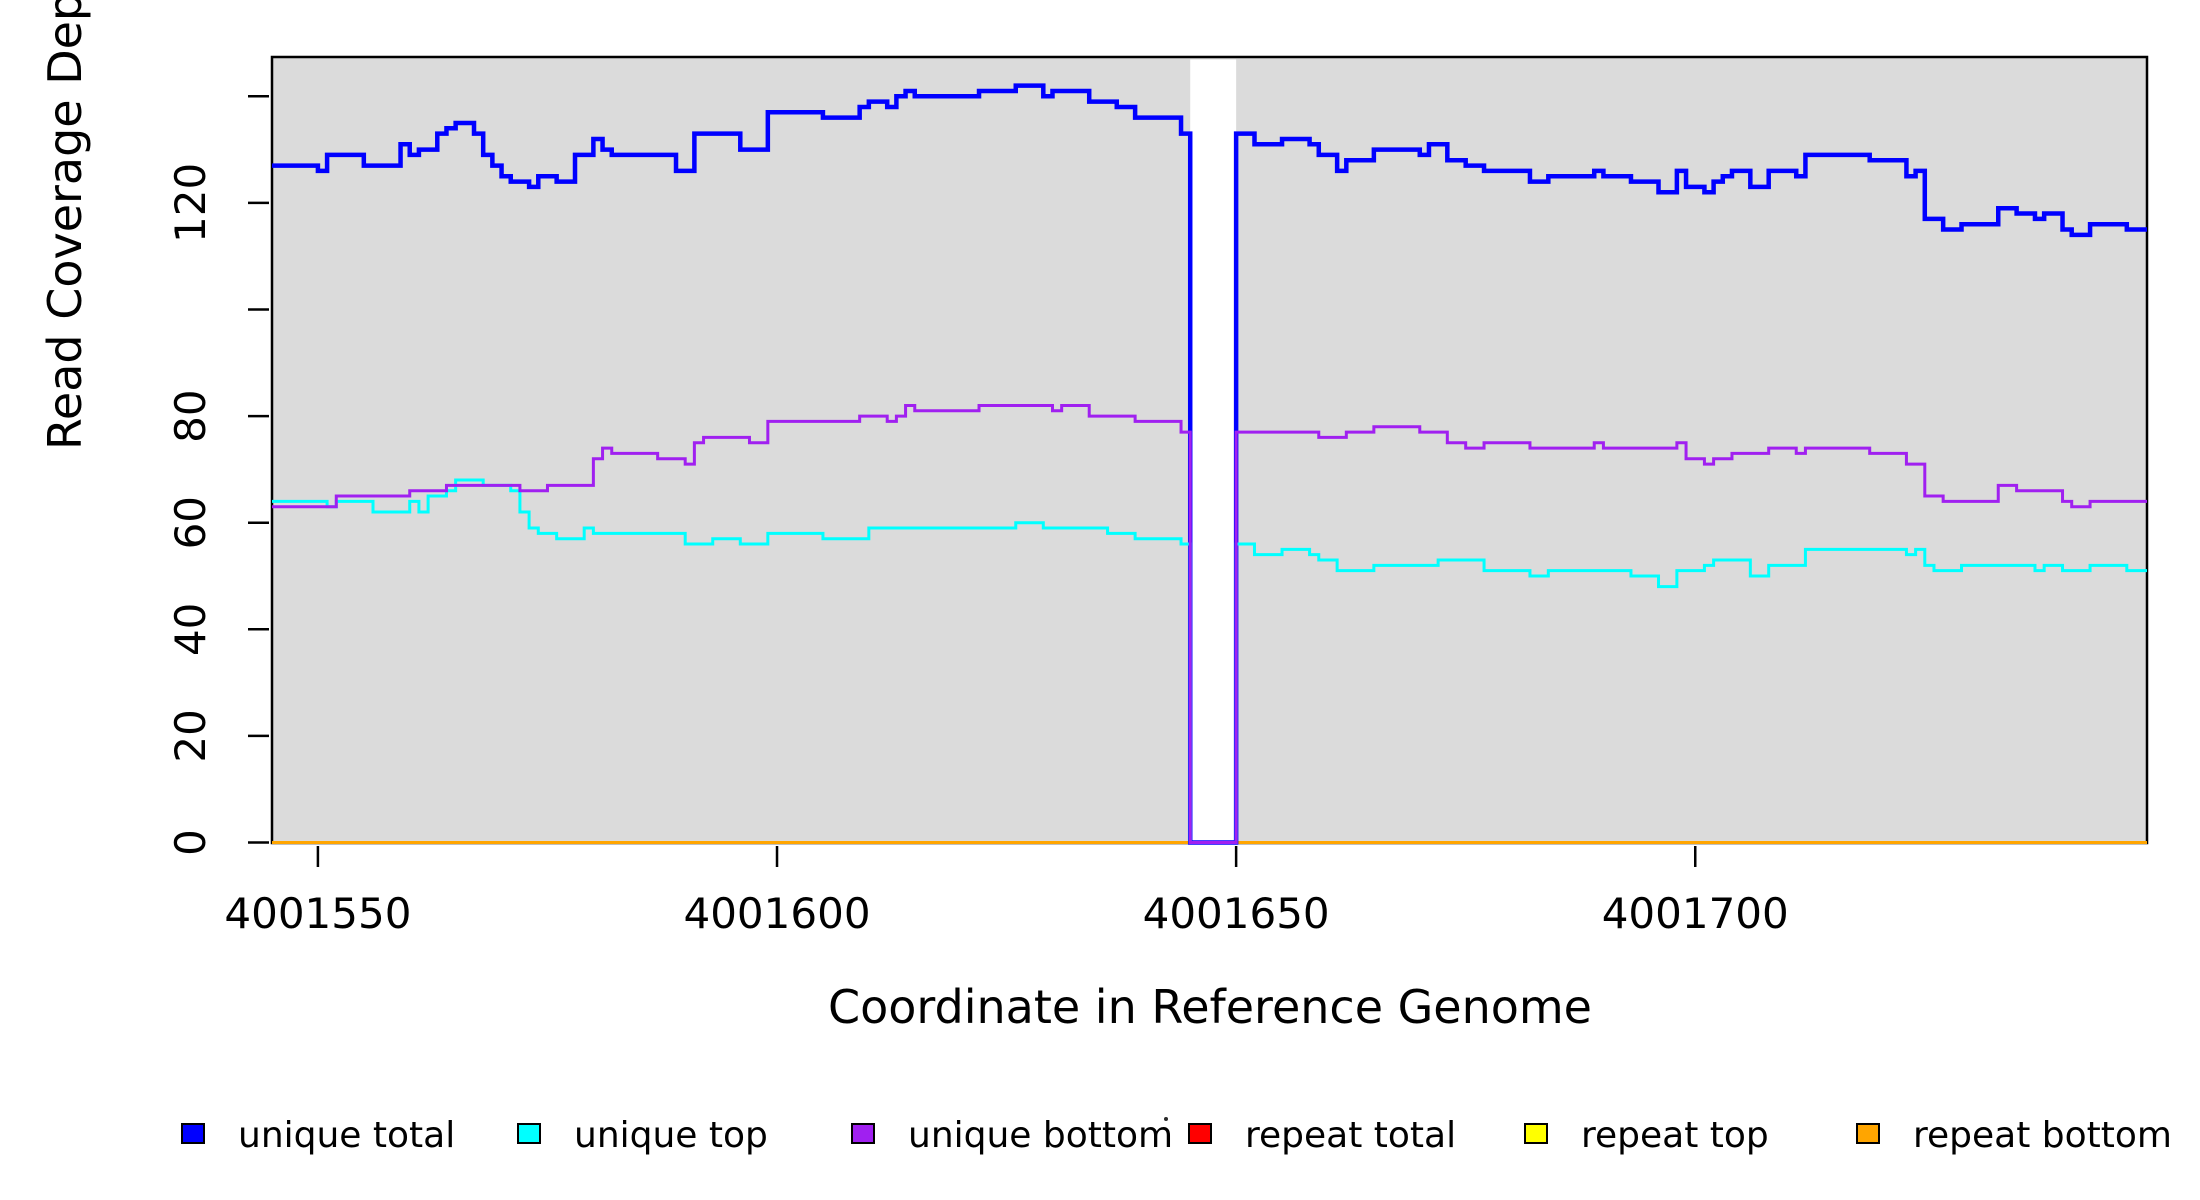  I want to click on x-tick-label: 4001550, so click(317, 913).